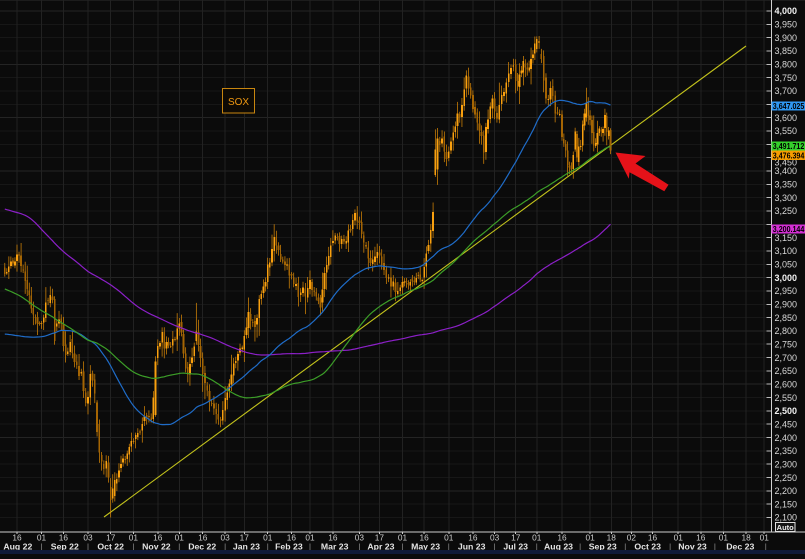 This screenshot has height=559, width=805. I want to click on svg-text: 3,050, so click(786, 265).